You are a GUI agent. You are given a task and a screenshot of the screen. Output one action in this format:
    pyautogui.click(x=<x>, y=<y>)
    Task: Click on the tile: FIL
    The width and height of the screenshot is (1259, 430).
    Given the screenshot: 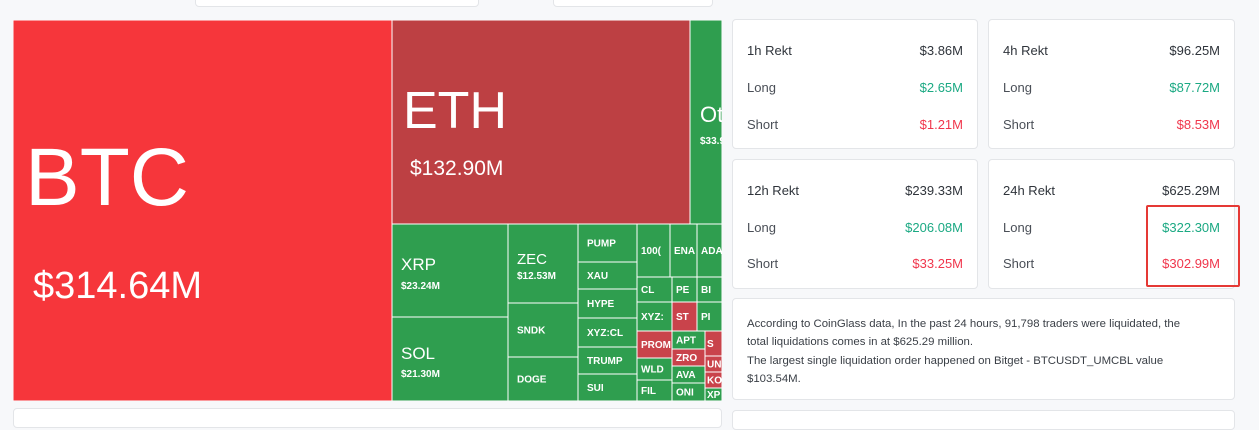 What is the action you would take?
    pyautogui.click(x=654, y=390)
    